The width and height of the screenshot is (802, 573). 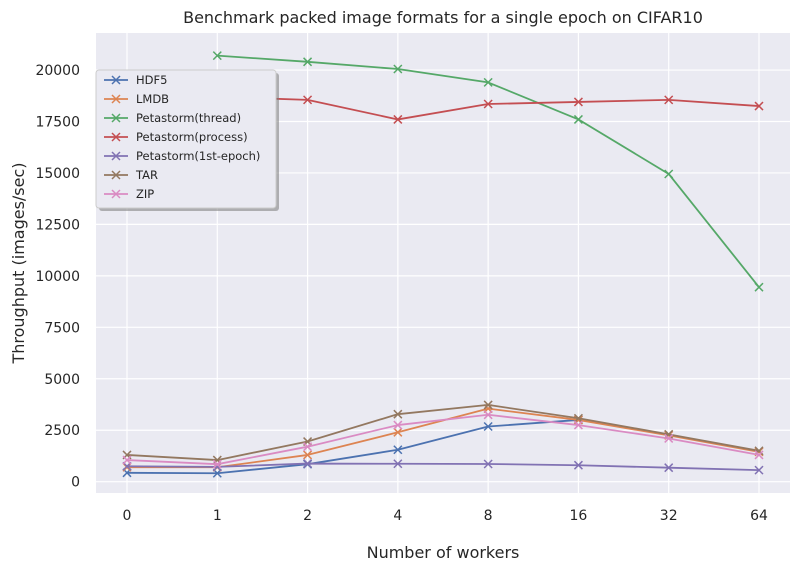 What do you see at coordinates (145, 194) in the screenshot?
I see `legend-label: ZIP` at bounding box center [145, 194].